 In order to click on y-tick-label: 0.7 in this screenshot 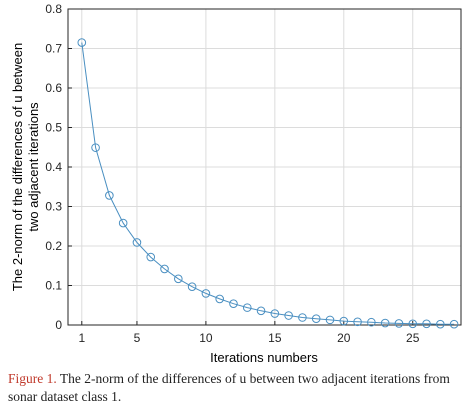, I will do `click(53, 49)`.